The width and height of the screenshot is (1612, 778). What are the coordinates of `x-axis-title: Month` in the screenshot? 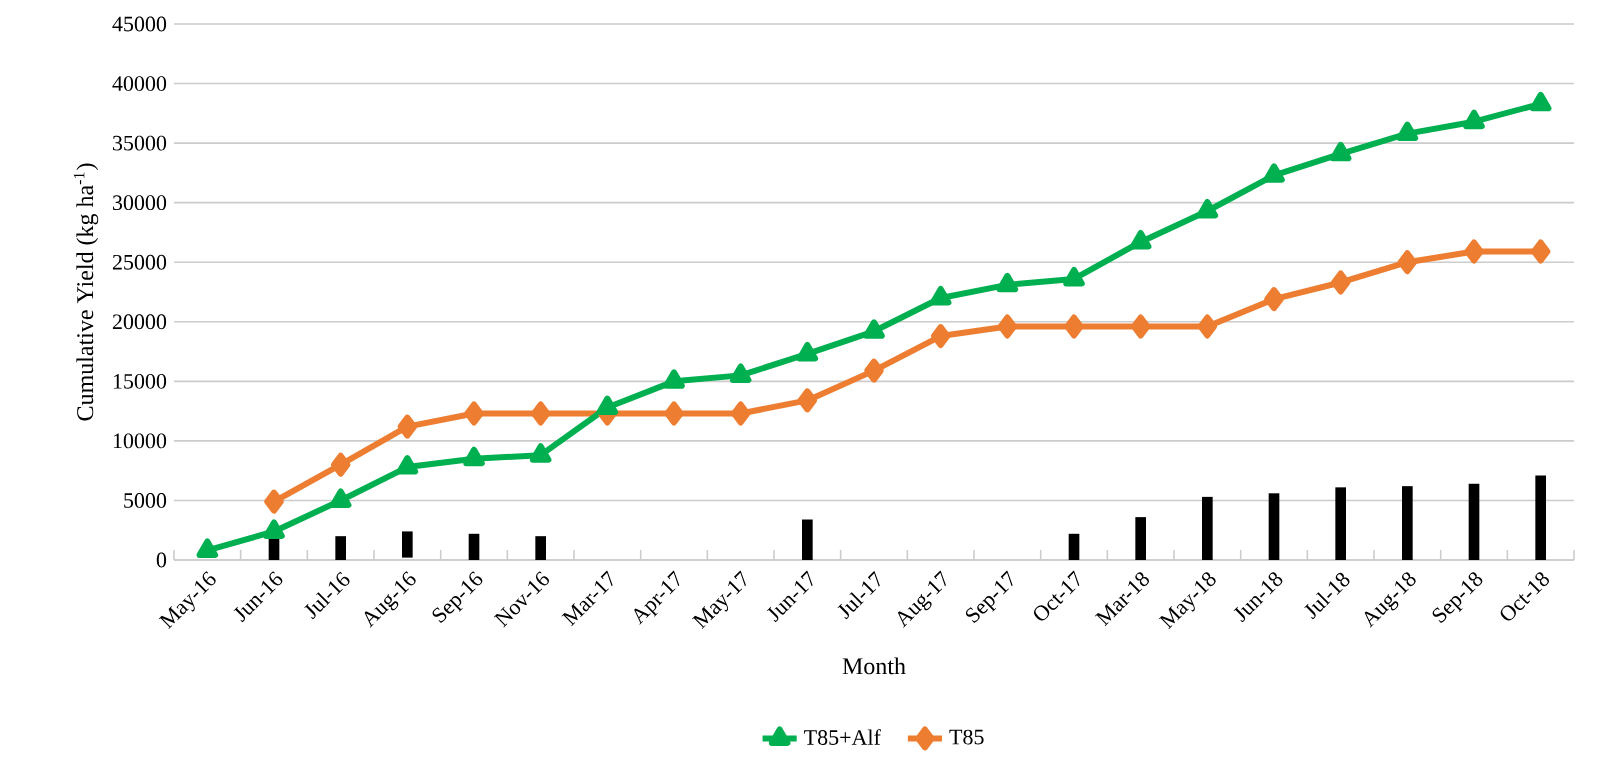 It's located at (874, 666).